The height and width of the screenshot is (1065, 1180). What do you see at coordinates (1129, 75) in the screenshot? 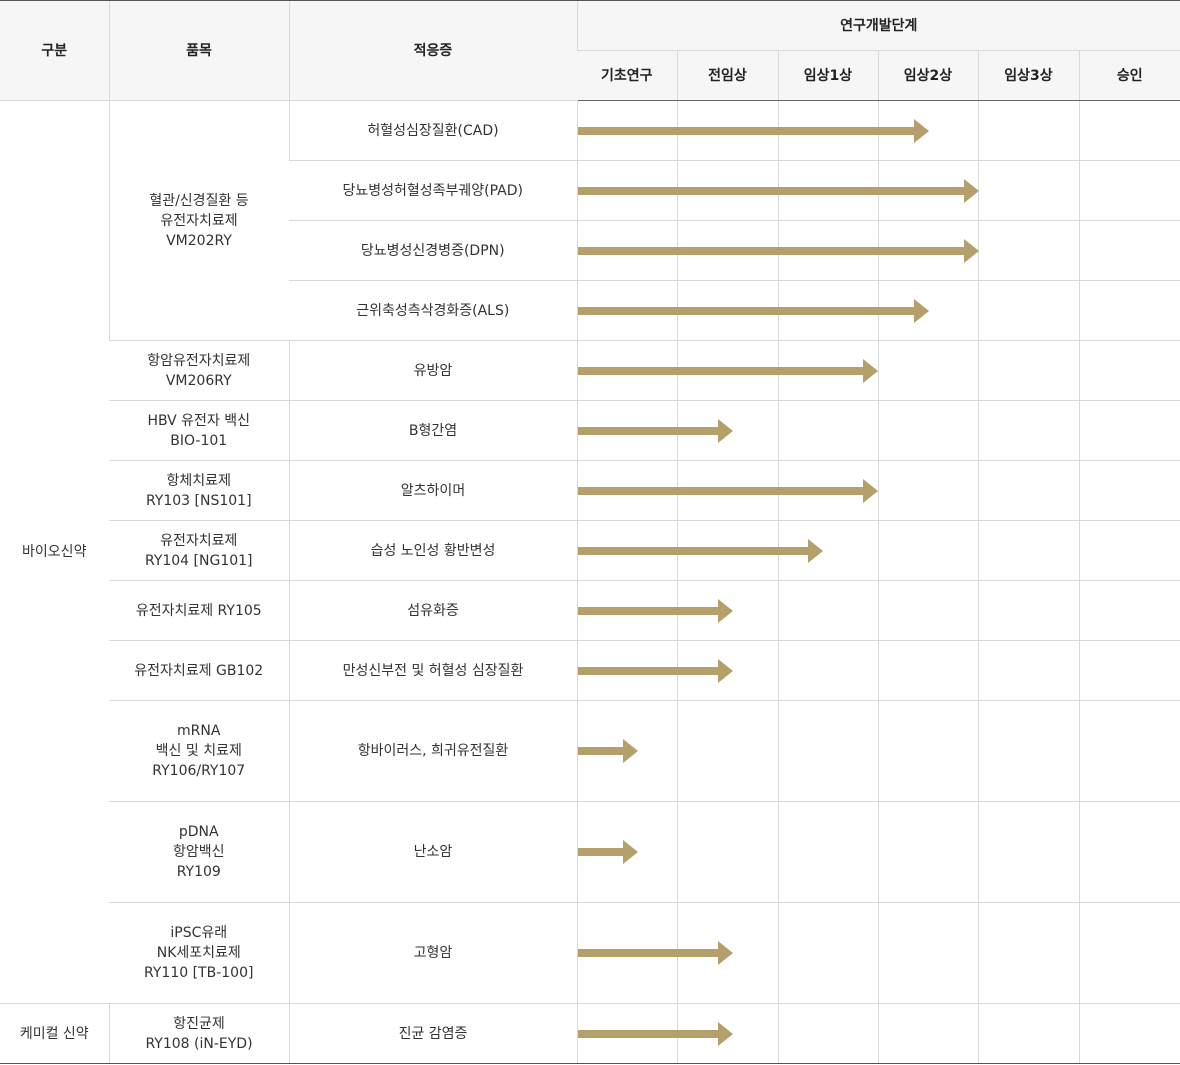
I see `stage-header-approval: 승인` at bounding box center [1129, 75].